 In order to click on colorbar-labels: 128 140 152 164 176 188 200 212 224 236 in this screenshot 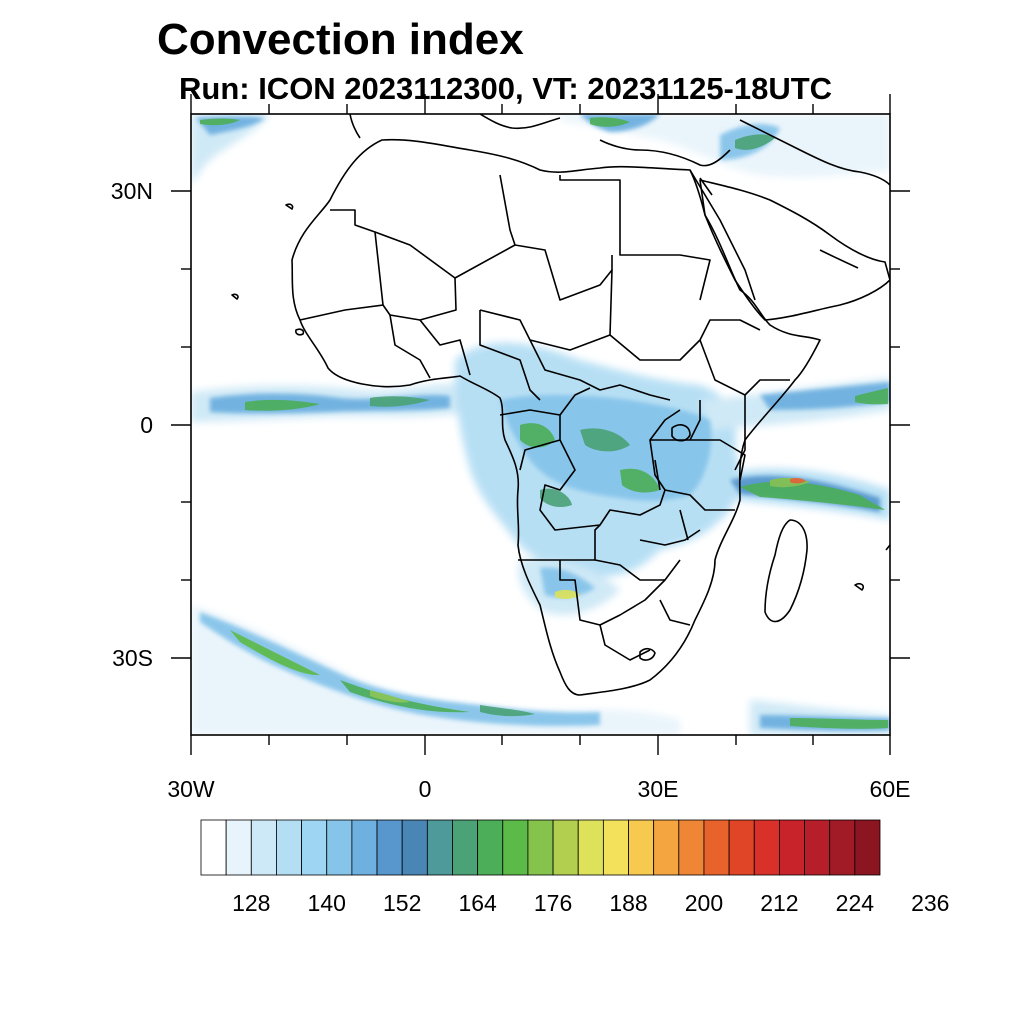, I will do `click(590, 903)`.